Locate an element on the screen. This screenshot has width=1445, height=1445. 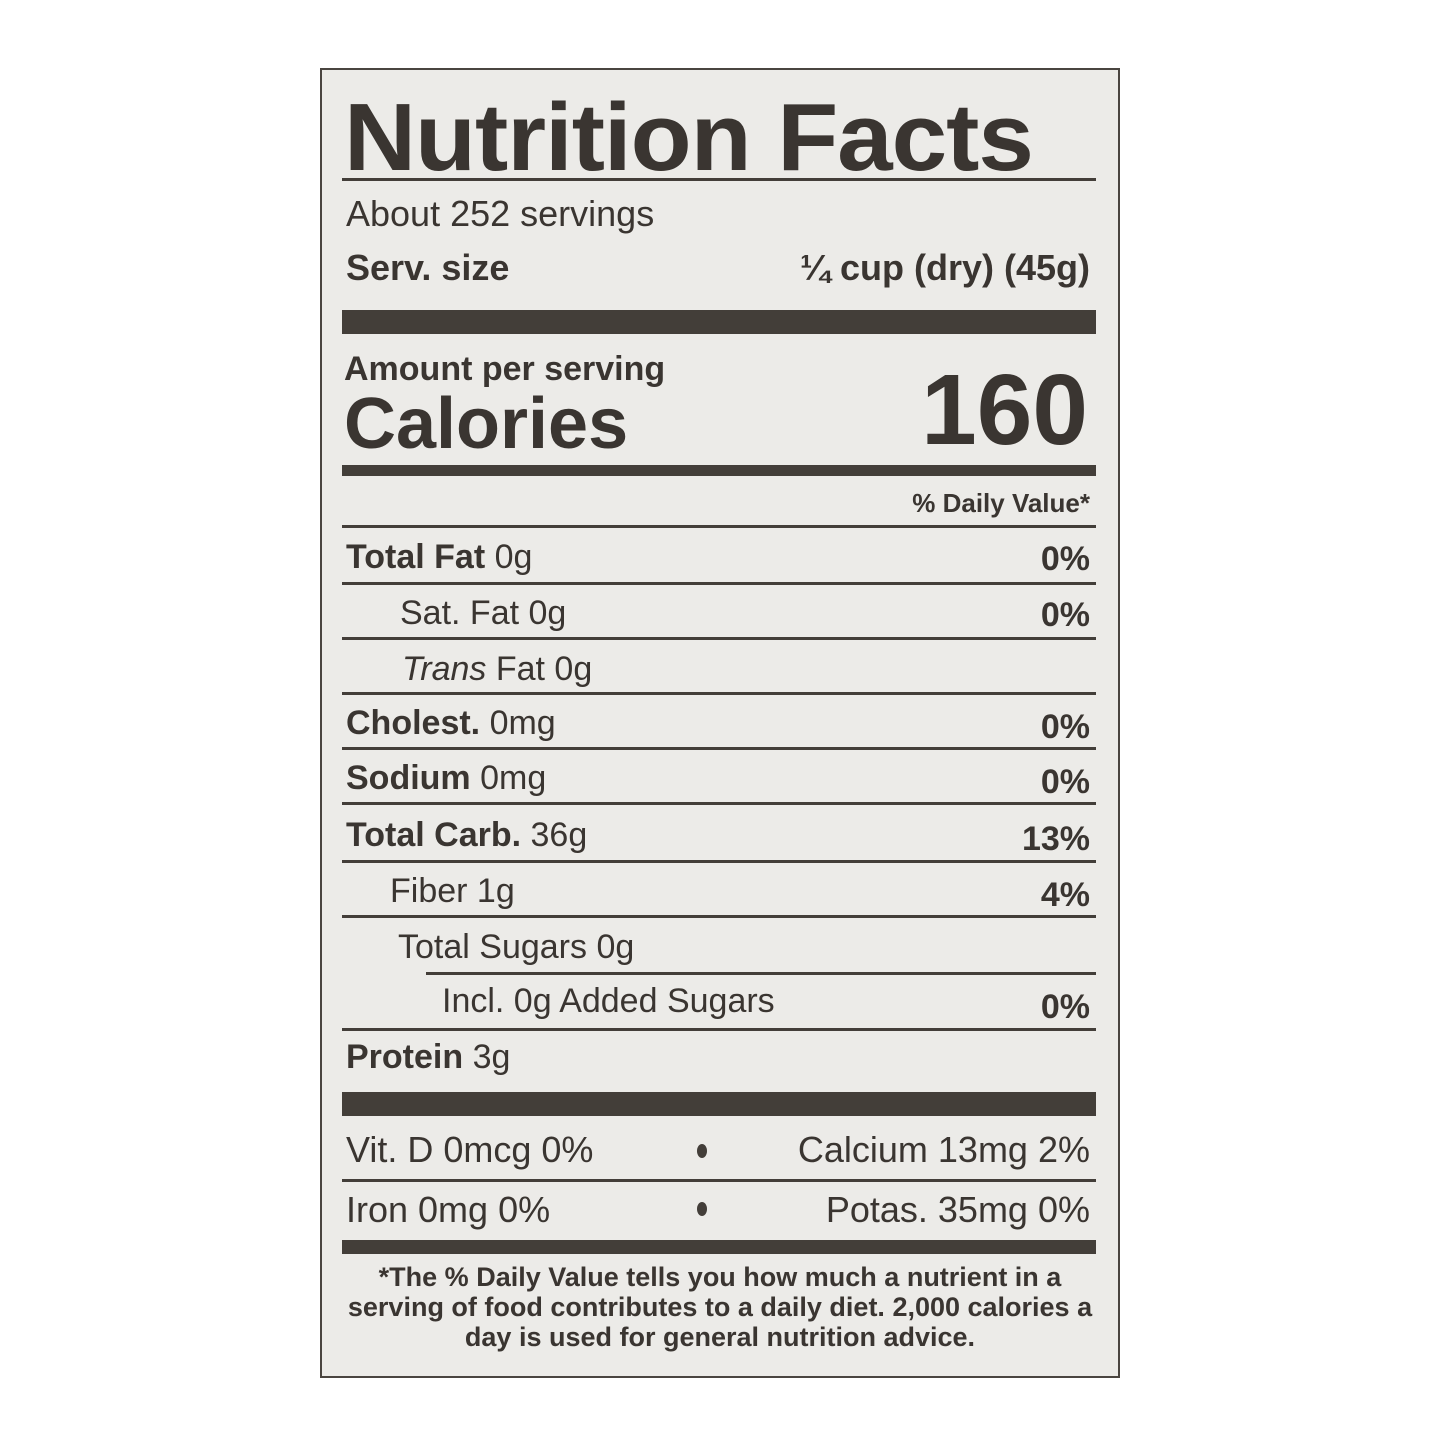
cholesterol-dv: 0% is located at coordinates (1065, 727).